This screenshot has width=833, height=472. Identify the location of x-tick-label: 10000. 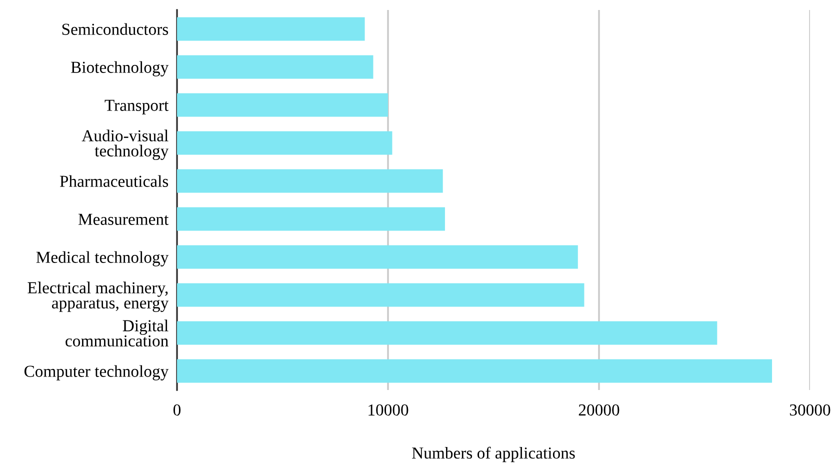
(388, 410).